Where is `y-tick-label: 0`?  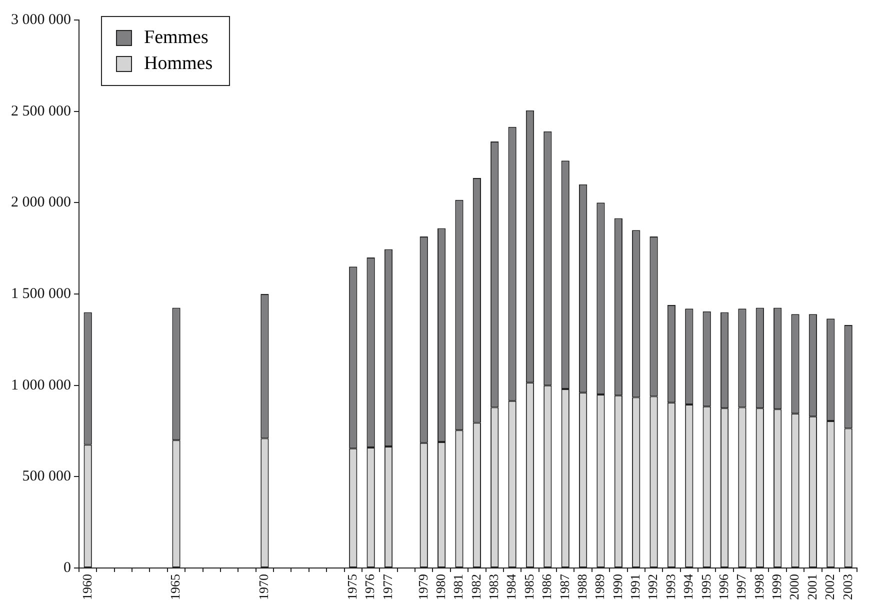
y-tick-label: 0 is located at coordinates (67, 568).